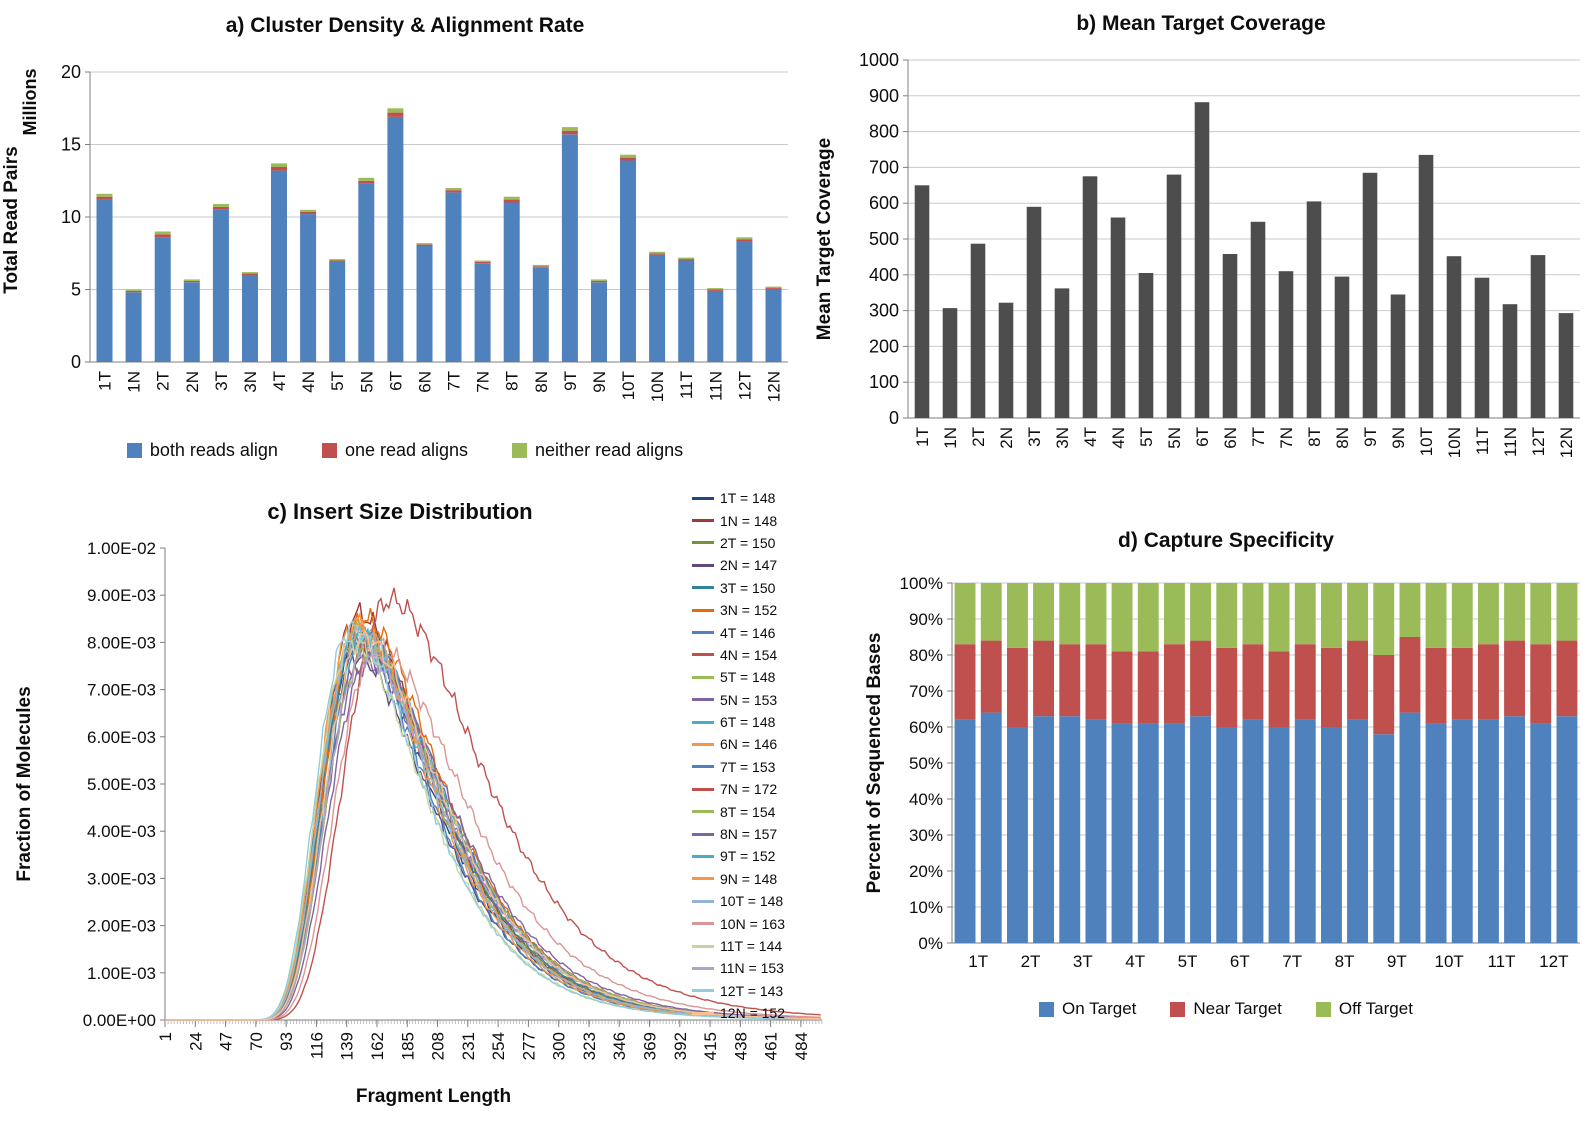 The width and height of the screenshot is (1592, 1127). Describe the element at coordinates (738, 923) in the screenshot. I see `legend-item-10n: 10N = 163` at that location.